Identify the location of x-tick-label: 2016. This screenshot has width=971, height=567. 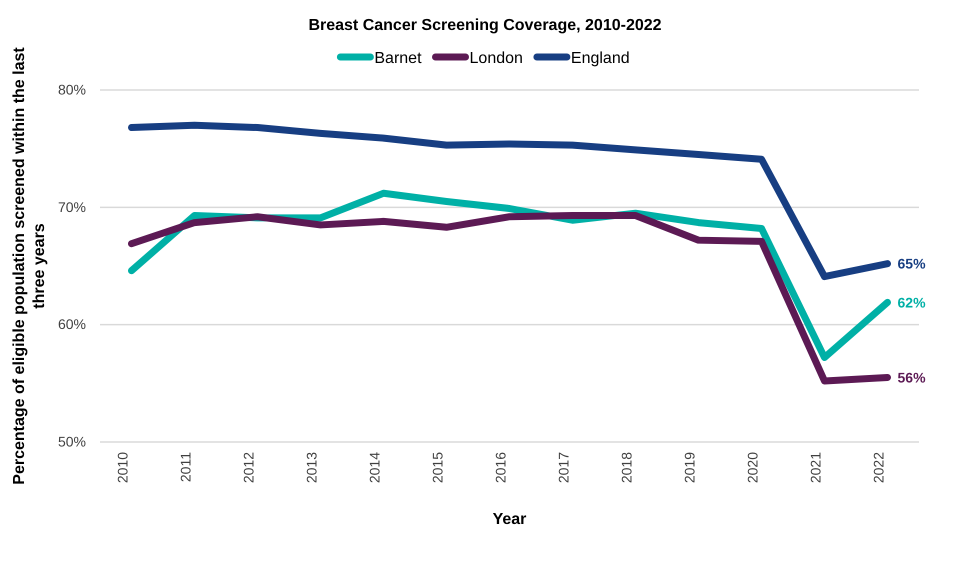
(500, 468).